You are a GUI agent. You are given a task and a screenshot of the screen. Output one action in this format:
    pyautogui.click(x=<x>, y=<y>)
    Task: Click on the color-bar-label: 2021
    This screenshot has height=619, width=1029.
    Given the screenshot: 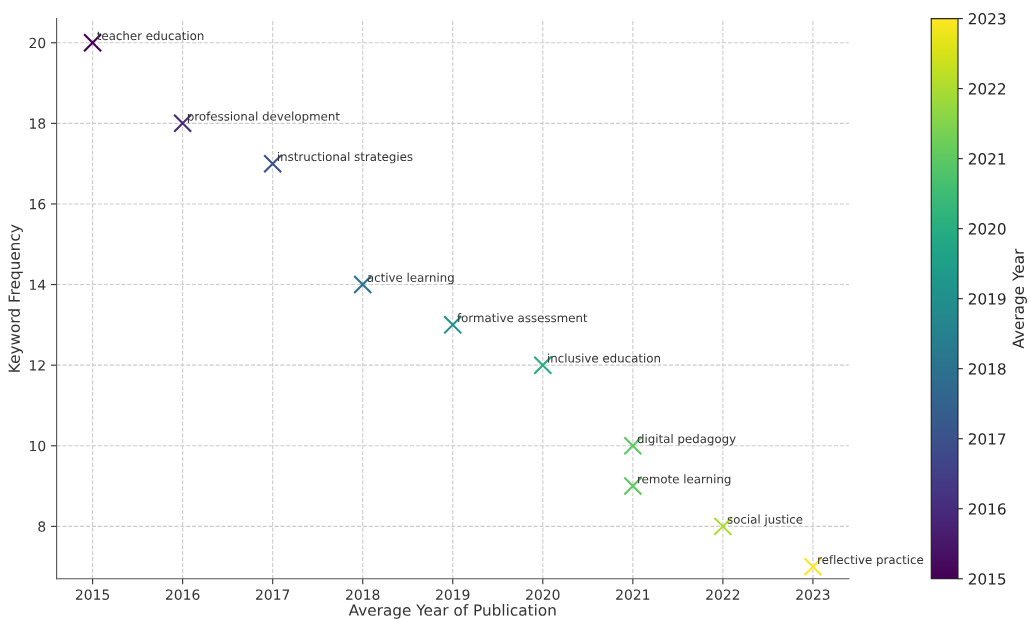 What is the action you would take?
    pyautogui.click(x=987, y=159)
    